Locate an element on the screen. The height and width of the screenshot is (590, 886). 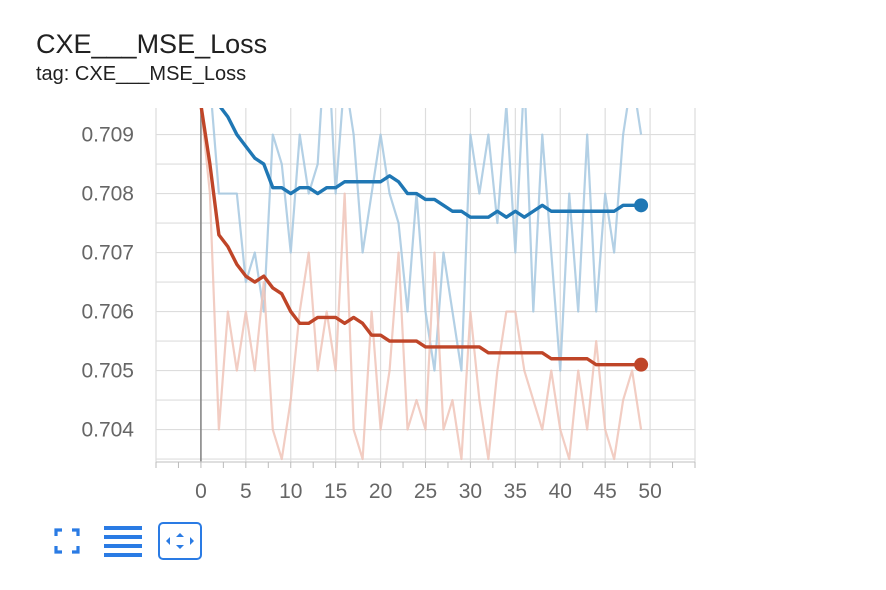
fullscreen-button is located at coordinates (67, 541).